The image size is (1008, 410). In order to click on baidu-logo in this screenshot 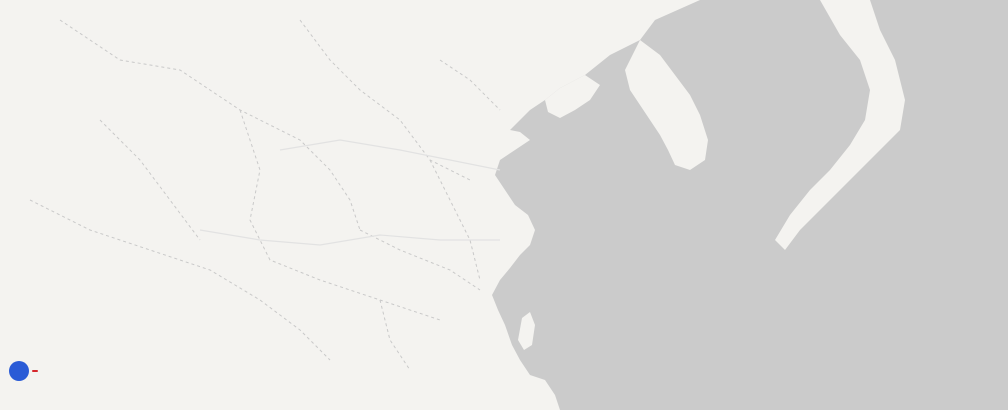, I will do `click(23, 371)`.